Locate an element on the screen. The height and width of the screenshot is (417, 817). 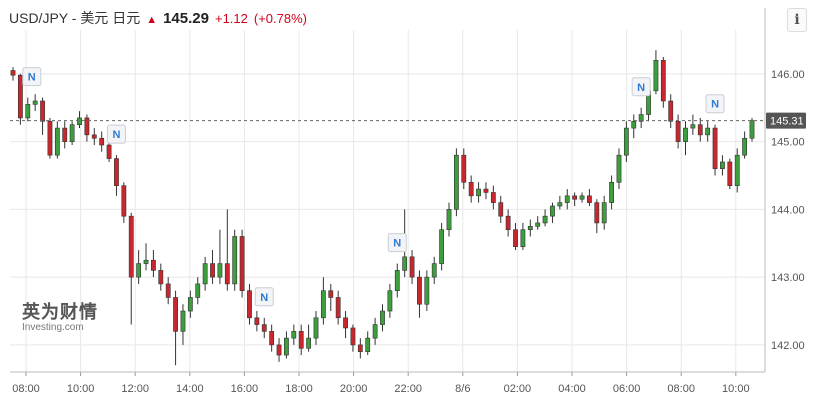
y-tick-label: 144.00 is located at coordinates (788, 210).